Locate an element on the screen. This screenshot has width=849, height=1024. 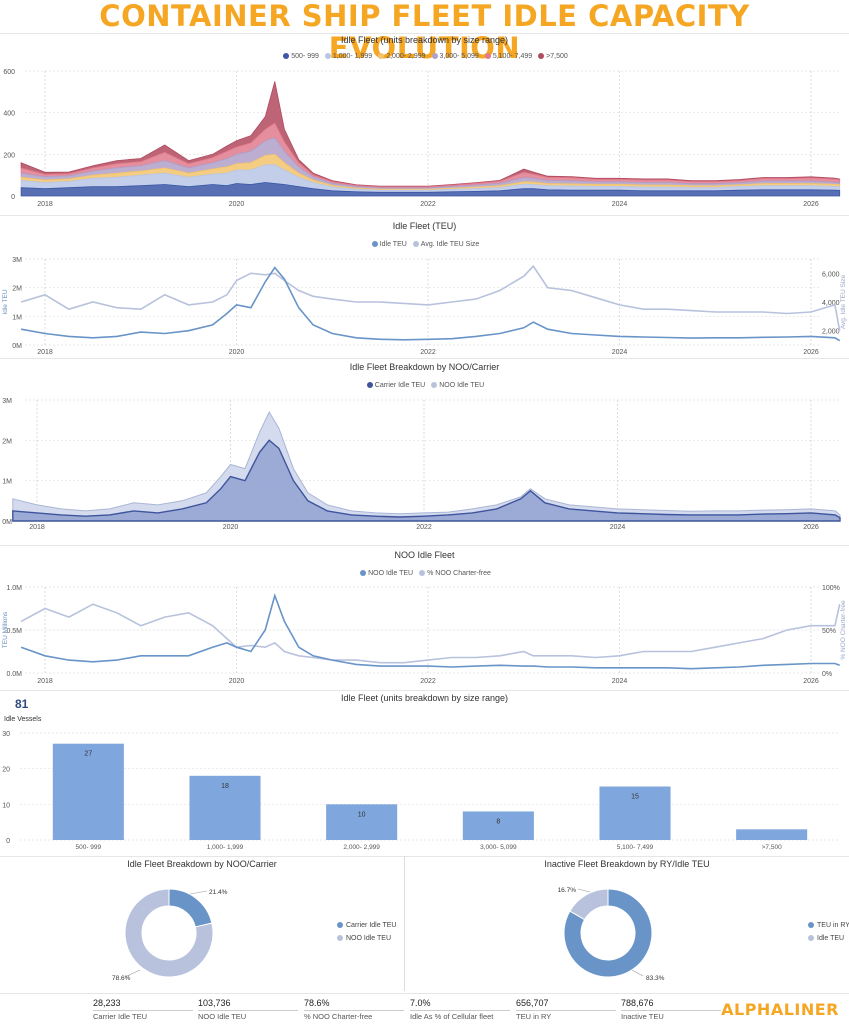
bar-data-label: 18 is located at coordinates (225, 786).